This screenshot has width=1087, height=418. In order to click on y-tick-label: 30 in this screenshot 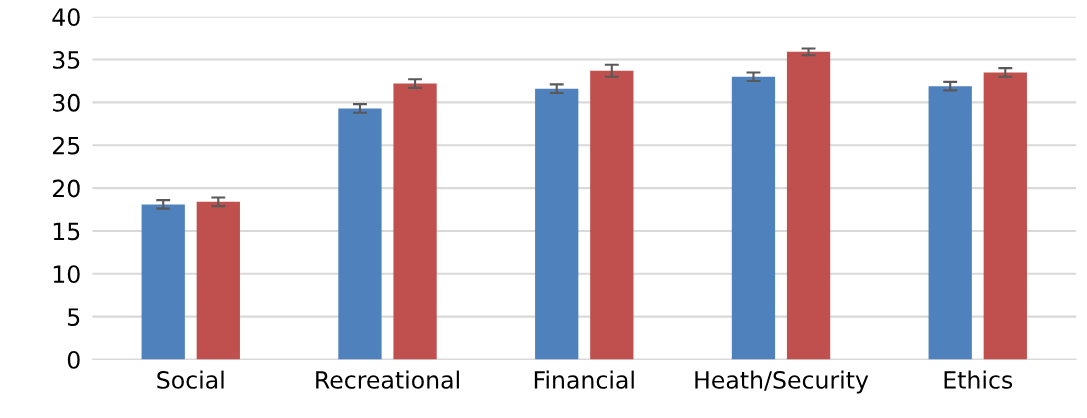, I will do `click(66, 102)`.